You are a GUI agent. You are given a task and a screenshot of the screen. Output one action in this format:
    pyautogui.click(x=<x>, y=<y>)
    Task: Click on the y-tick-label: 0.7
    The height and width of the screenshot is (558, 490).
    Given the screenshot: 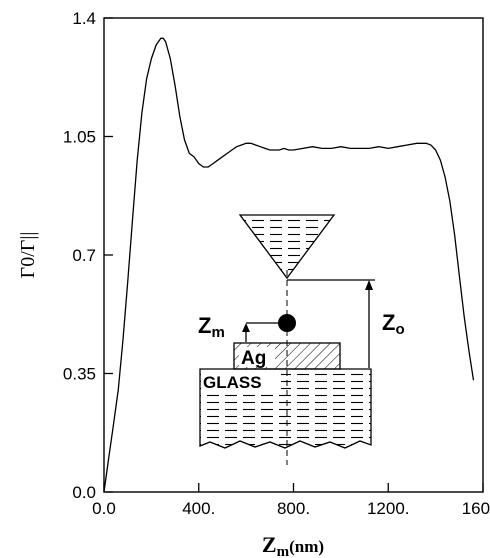 What is the action you would take?
    pyautogui.click(x=84, y=255)
    